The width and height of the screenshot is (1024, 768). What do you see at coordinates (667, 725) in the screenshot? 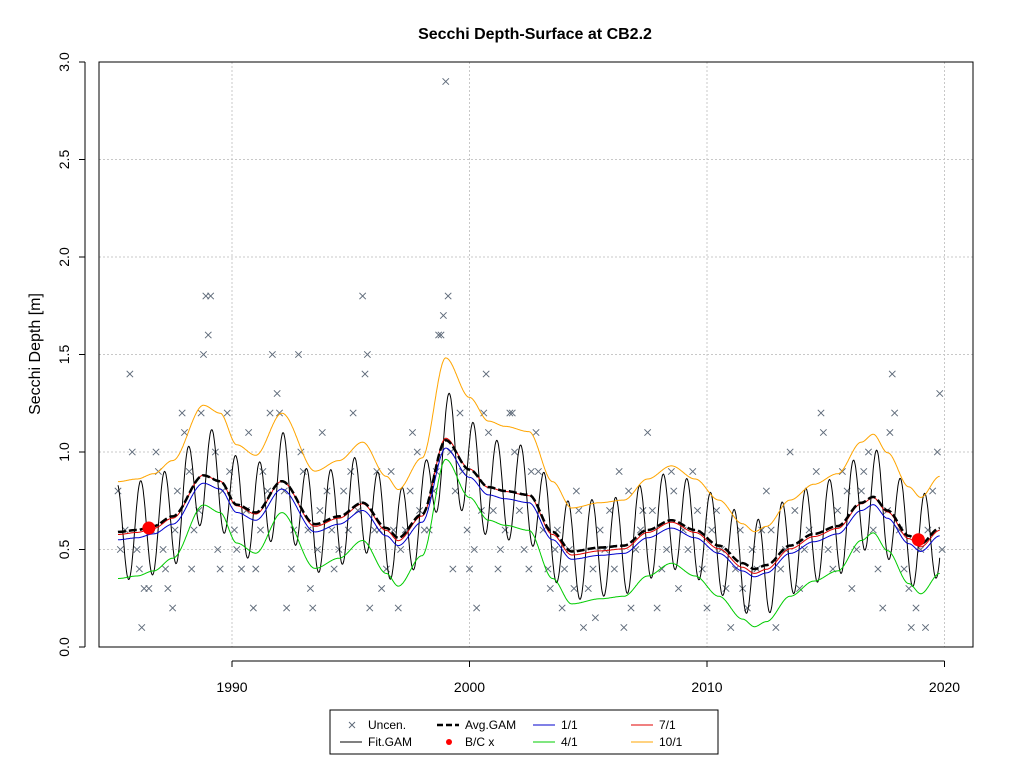
I see `legend-s7-label: 7/1` at bounding box center [667, 725].